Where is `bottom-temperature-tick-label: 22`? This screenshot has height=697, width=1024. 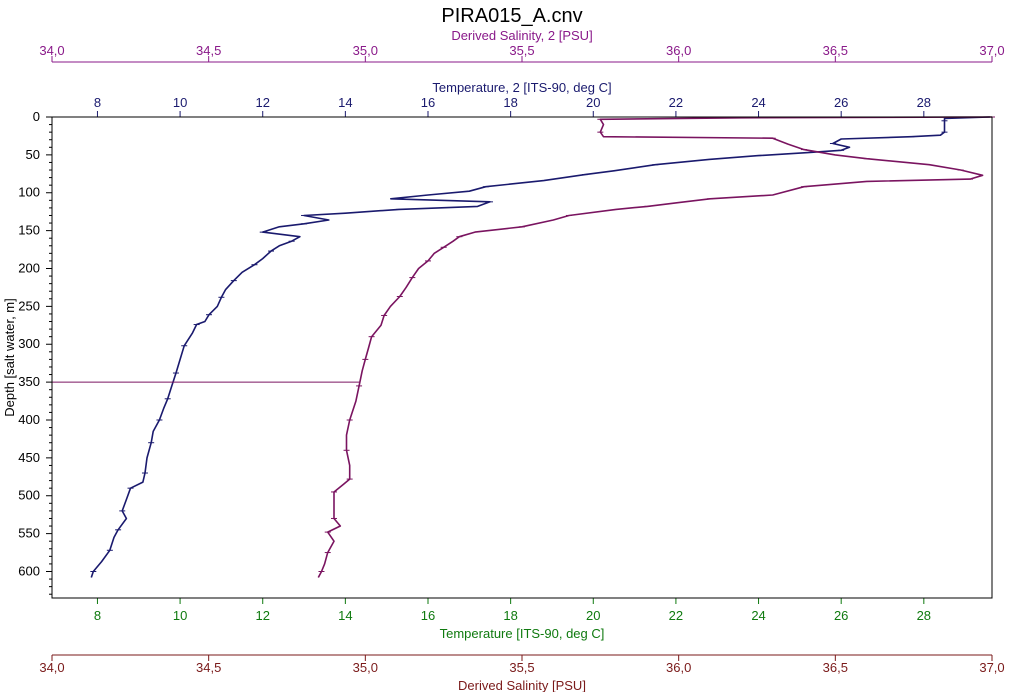
bottom-temperature-tick-label: 22 is located at coordinates (676, 615).